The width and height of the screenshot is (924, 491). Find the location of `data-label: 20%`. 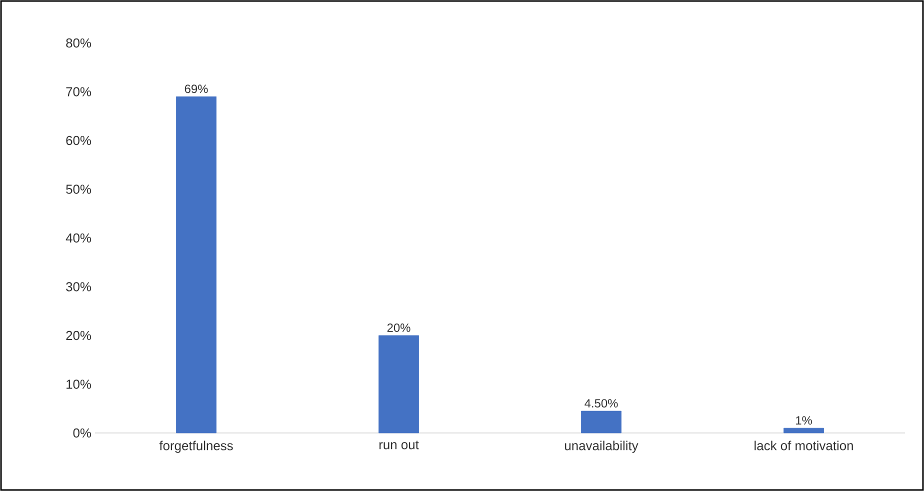

data-label: 20% is located at coordinates (398, 328).